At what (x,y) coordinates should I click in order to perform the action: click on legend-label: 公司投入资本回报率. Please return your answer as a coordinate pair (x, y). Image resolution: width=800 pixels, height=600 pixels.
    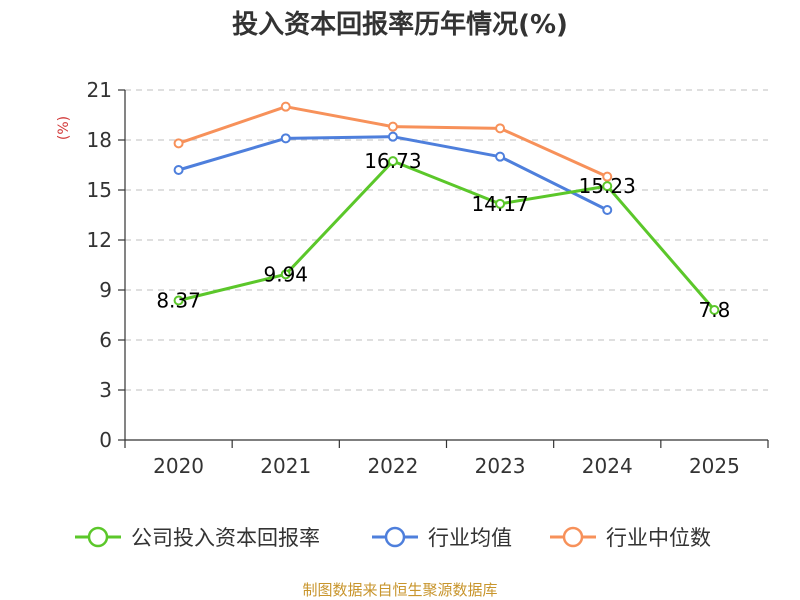
    Looking at the image, I should click on (225, 538).